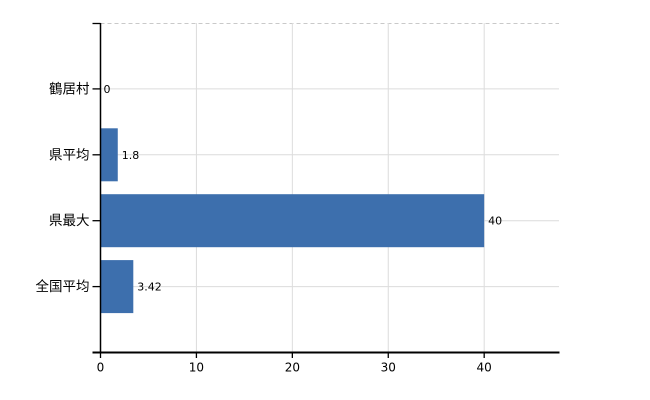 The image size is (650, 400). Describe the element at coordinates (63, 286) in the screenshot. I see `category-label: 全国平均` at that location.